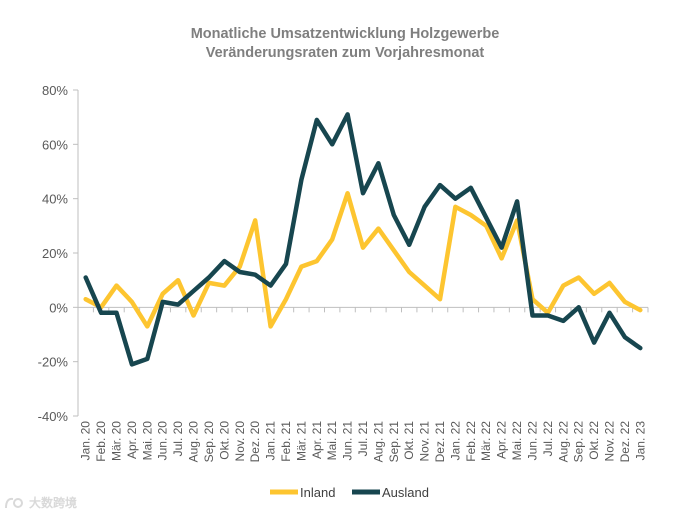  Describe the element at coordinates (625, 442) in the screenshot. I see `x-tick-label: Dez. 22` at that location.